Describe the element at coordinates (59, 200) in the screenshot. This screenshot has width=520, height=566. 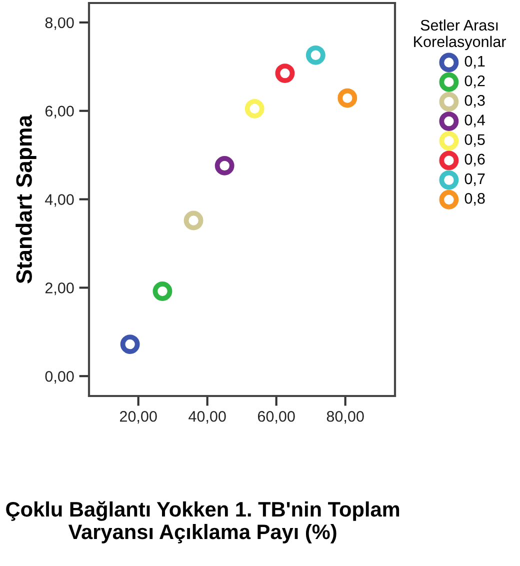
I see `y-tick-label: 4,00` at that location.